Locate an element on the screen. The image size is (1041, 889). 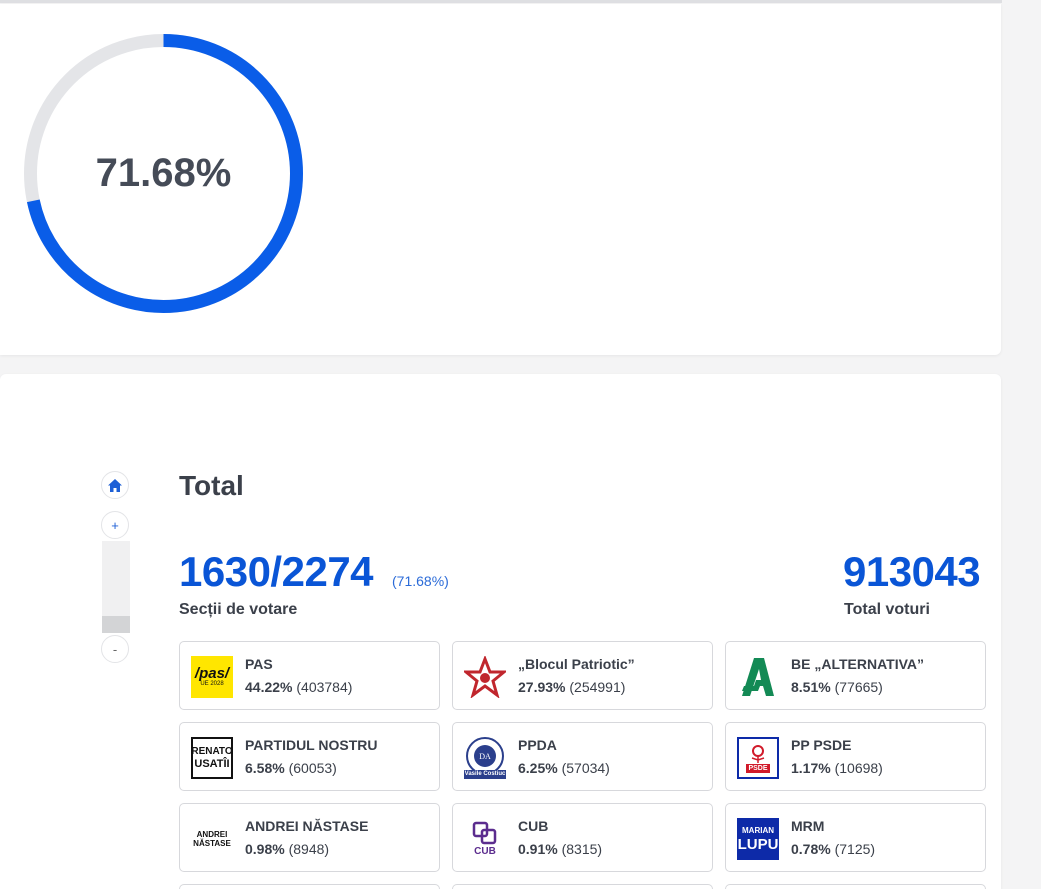
party-result: 44.22% (403784) is located at coordinates (298, 687).